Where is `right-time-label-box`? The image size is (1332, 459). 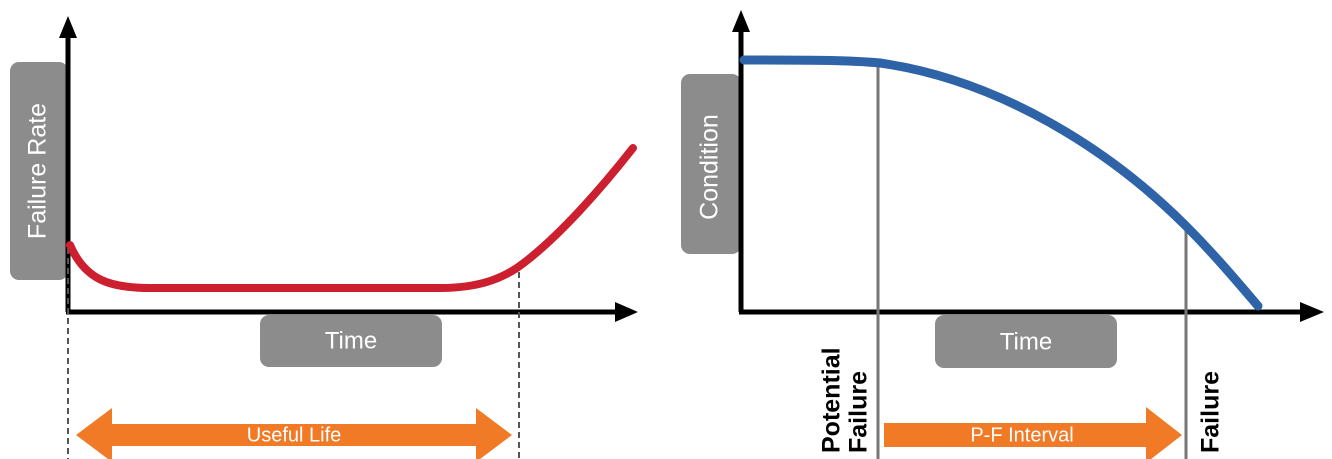 right-time-label-box is located at coordinates (1026, 341).